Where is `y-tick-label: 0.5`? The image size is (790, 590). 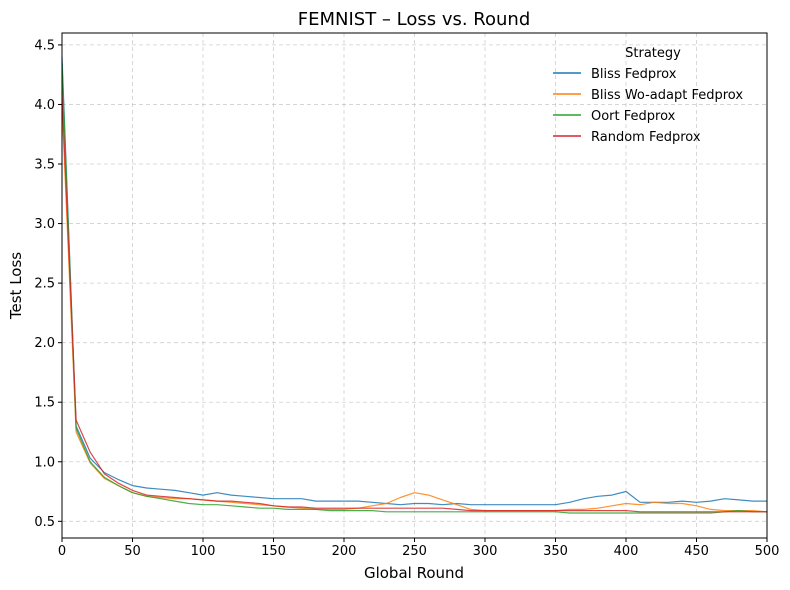
y-tick-label: 0.5 is located at coordinates (44, 522).